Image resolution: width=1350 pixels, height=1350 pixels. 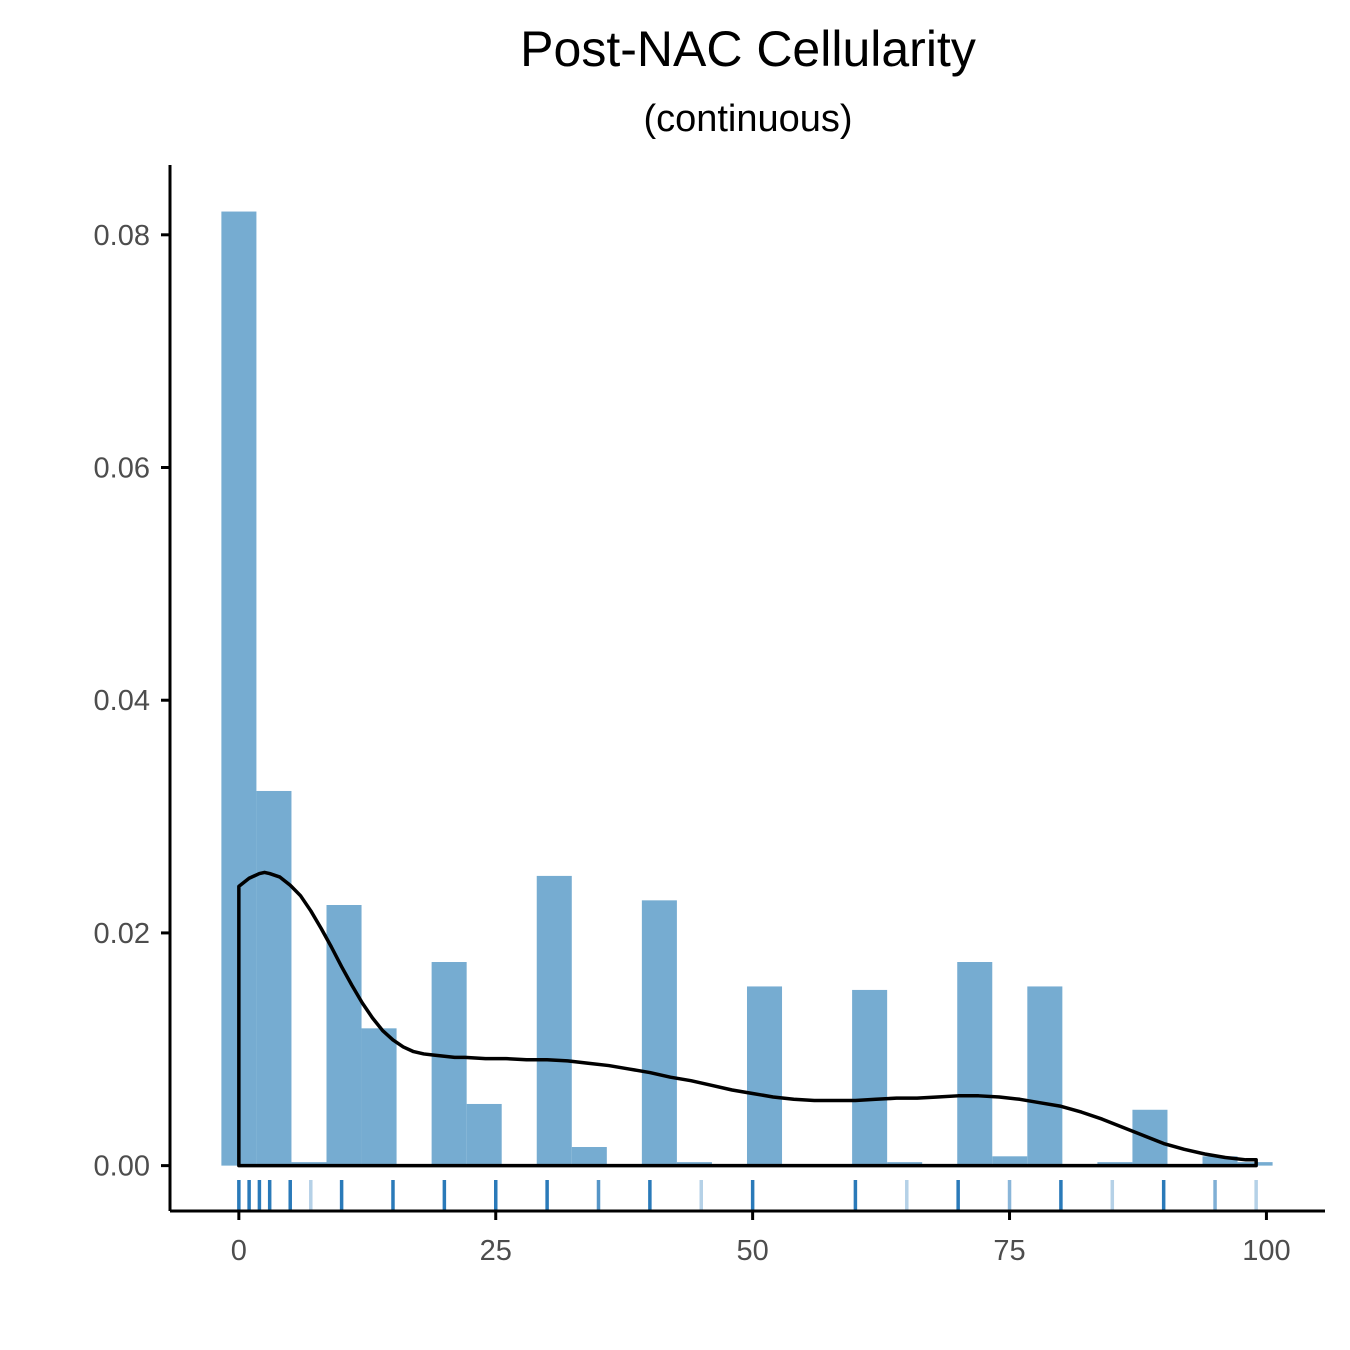 What do you see at coordinates (122, 701) in the screenshot?
I see `y-tick-label: 0.04` at bounding box center [122, 701].